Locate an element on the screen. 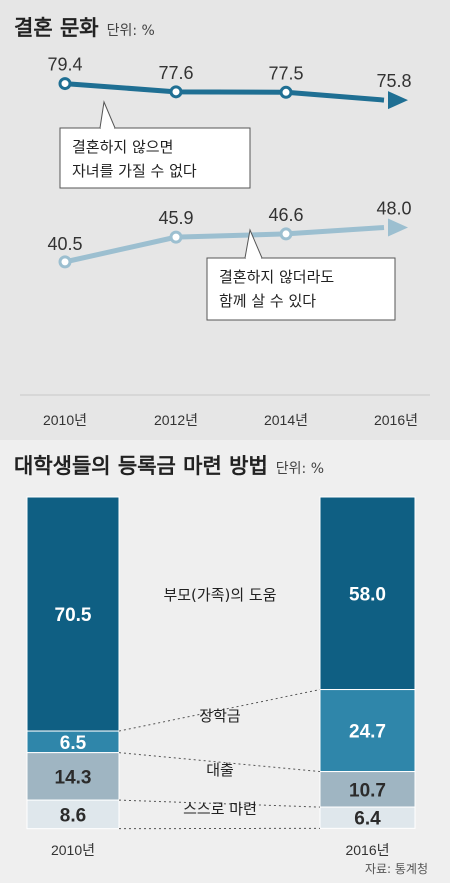 The width and height of the screenshot is (450, 883). x-tick-label: 2010년 is located at coordinates (65, 420).